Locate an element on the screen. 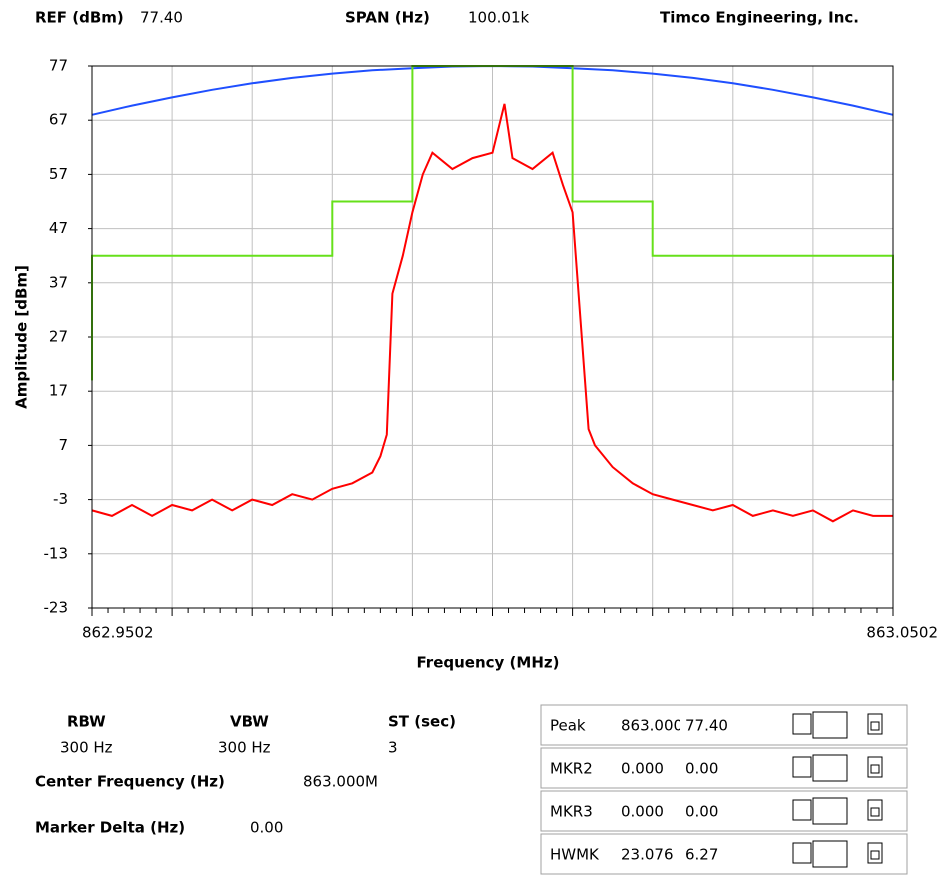 This screenshot has width=939, height=884. y-axis-label: Amplitude [dBm] is located at coordinates (22, 337).